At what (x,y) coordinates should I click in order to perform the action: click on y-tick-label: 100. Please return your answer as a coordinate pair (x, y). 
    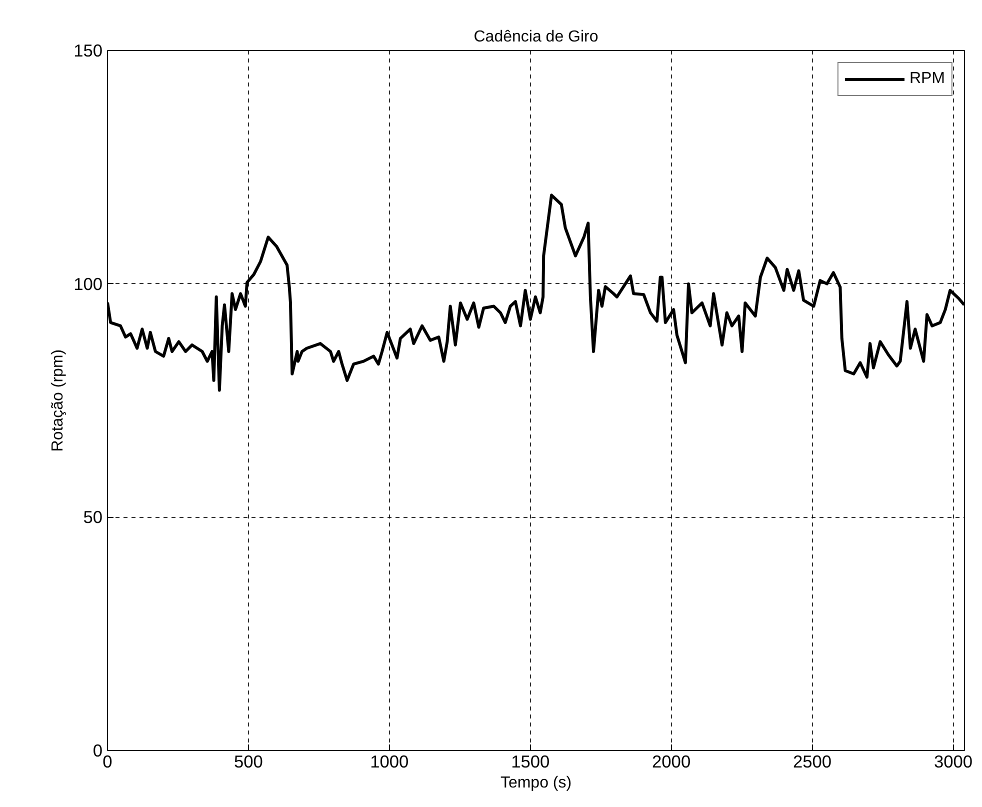
    Looking at the image, I should click on (88, 284).